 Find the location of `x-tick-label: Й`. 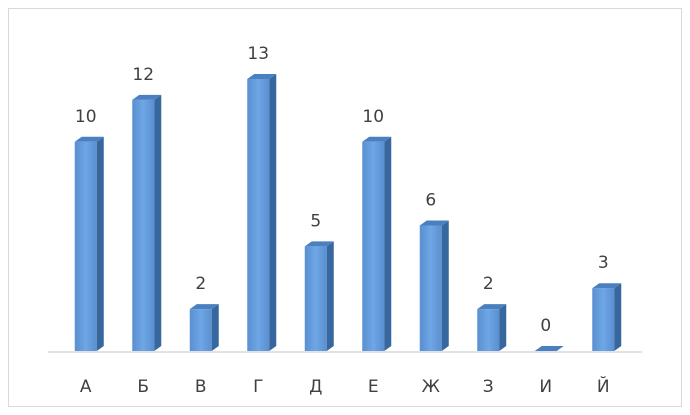

x-tick-label: Й is located at coordinates (603, 386).